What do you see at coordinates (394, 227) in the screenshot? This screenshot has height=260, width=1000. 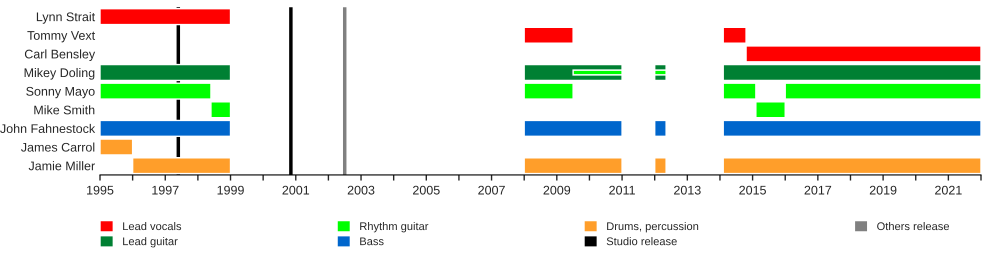 I see `legend-label: Rhythm guitar` at bounding box center [394, 227].